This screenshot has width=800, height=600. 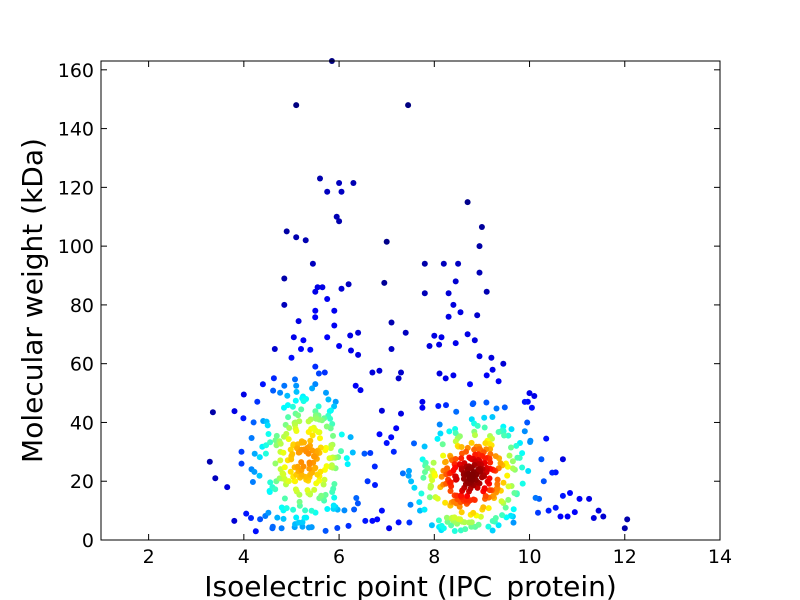 I want to click on y-tick-label: 20, so click(x=82, y=482).